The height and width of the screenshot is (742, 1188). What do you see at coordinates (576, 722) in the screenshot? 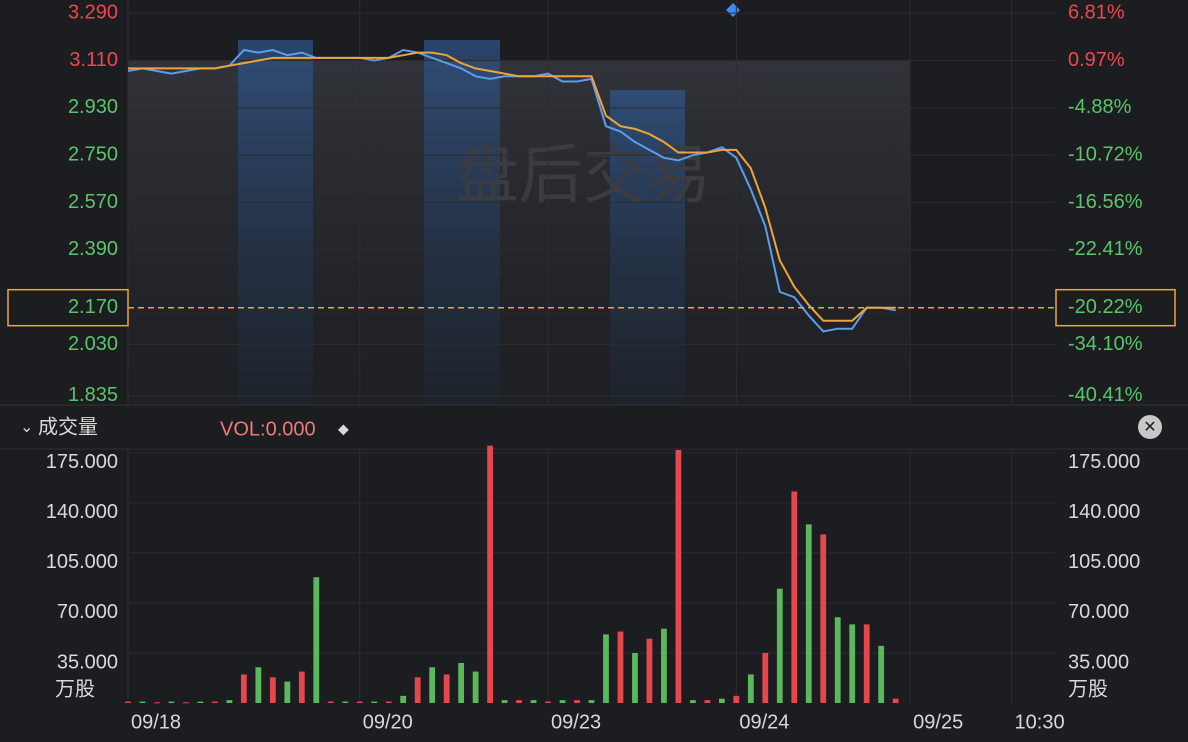
I see `x-tick-label: 09/23` at bounding box center [576, 722].